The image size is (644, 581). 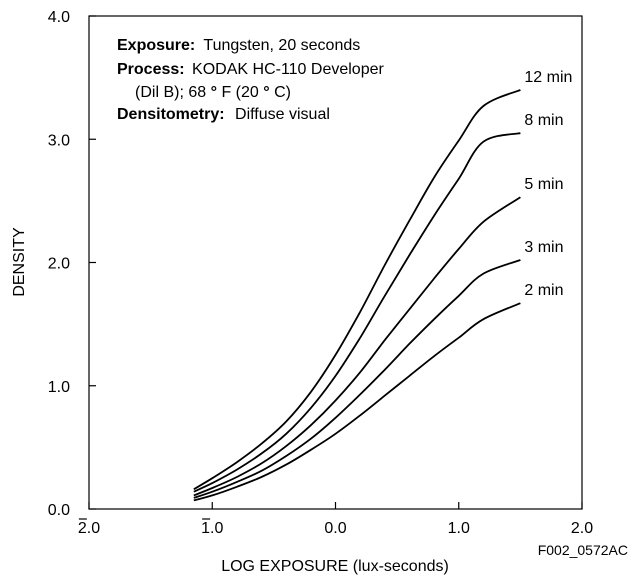 What do you see at coordinates (151, 69) in the screenshot?
I see `process-label: Process:` at bounding box center [151, 69].